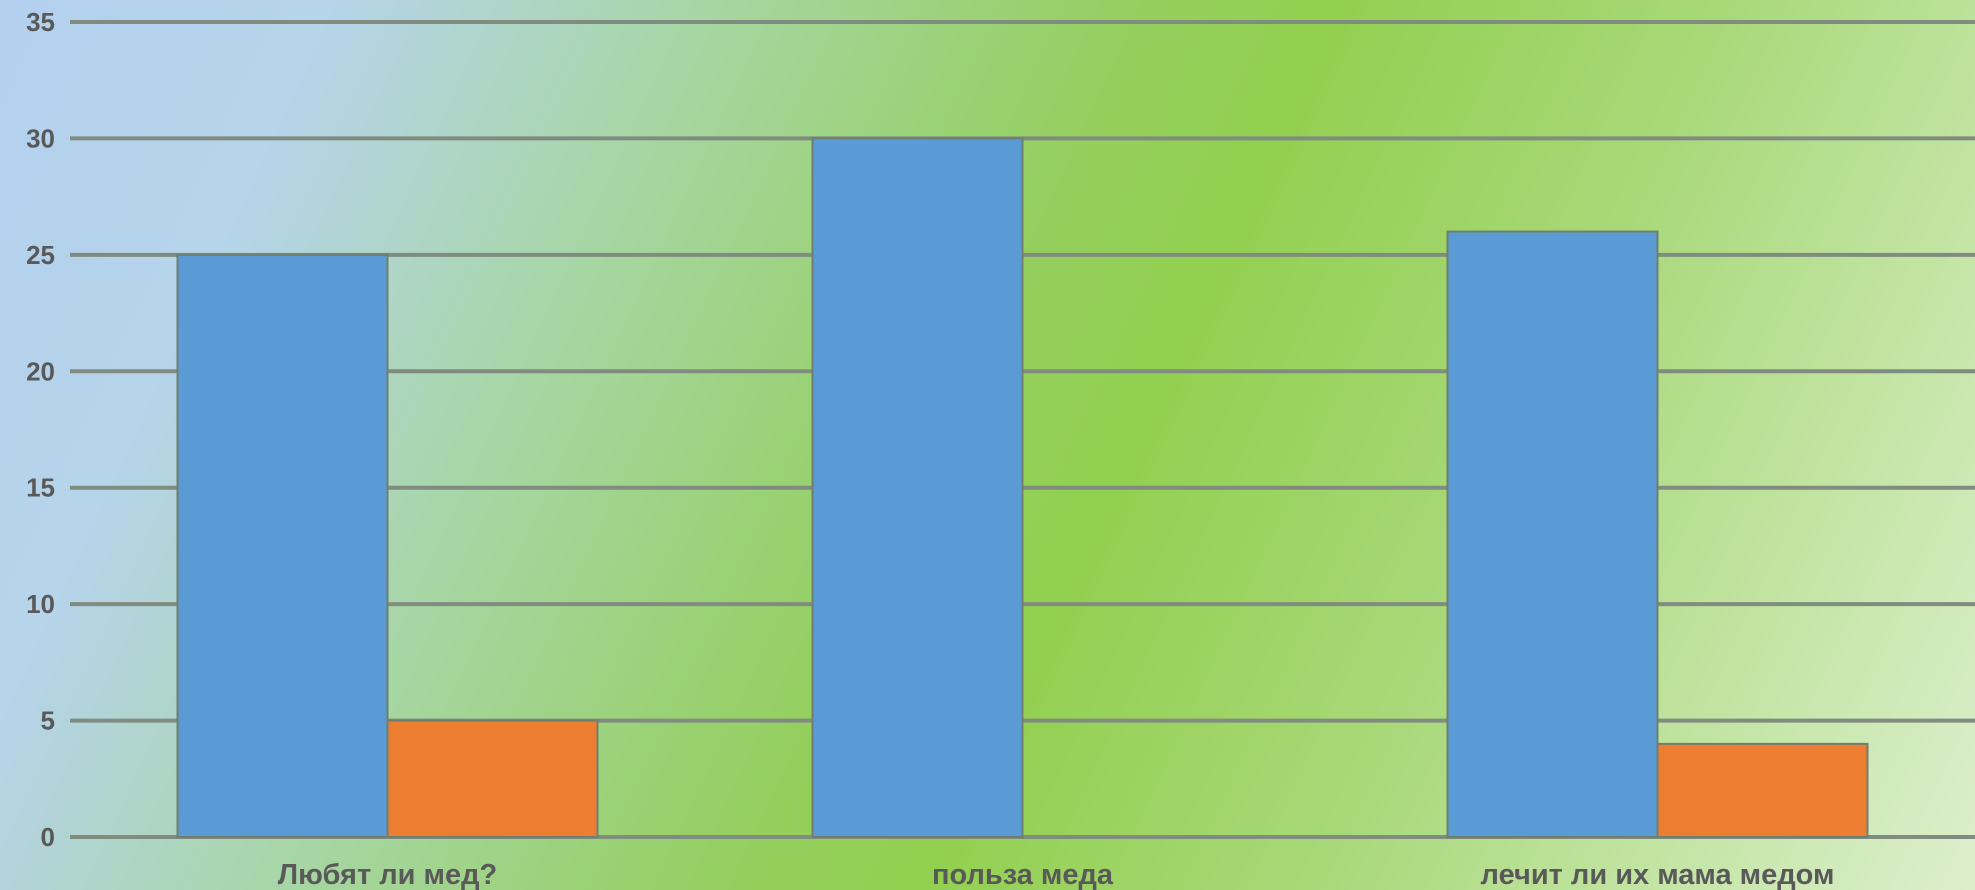 Image resolution: width=1975 pixels, height=890 pixels. I want to click on x-category-label: лечит ли их мама медом, so click(1658, 874).